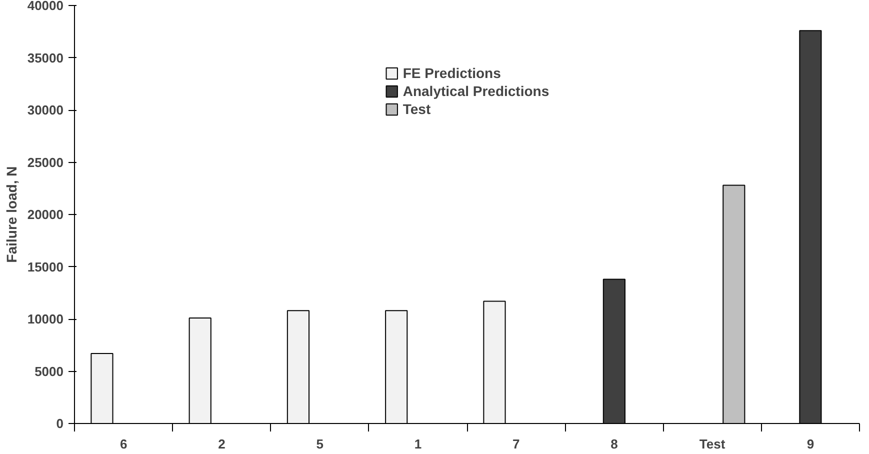 The height and width of the screenshot is (454, 869). What do you see at coordinates (476, 91) in the screenshot?
I see `legend-label: Analytical Predictions` at bounding box center [476, 91].